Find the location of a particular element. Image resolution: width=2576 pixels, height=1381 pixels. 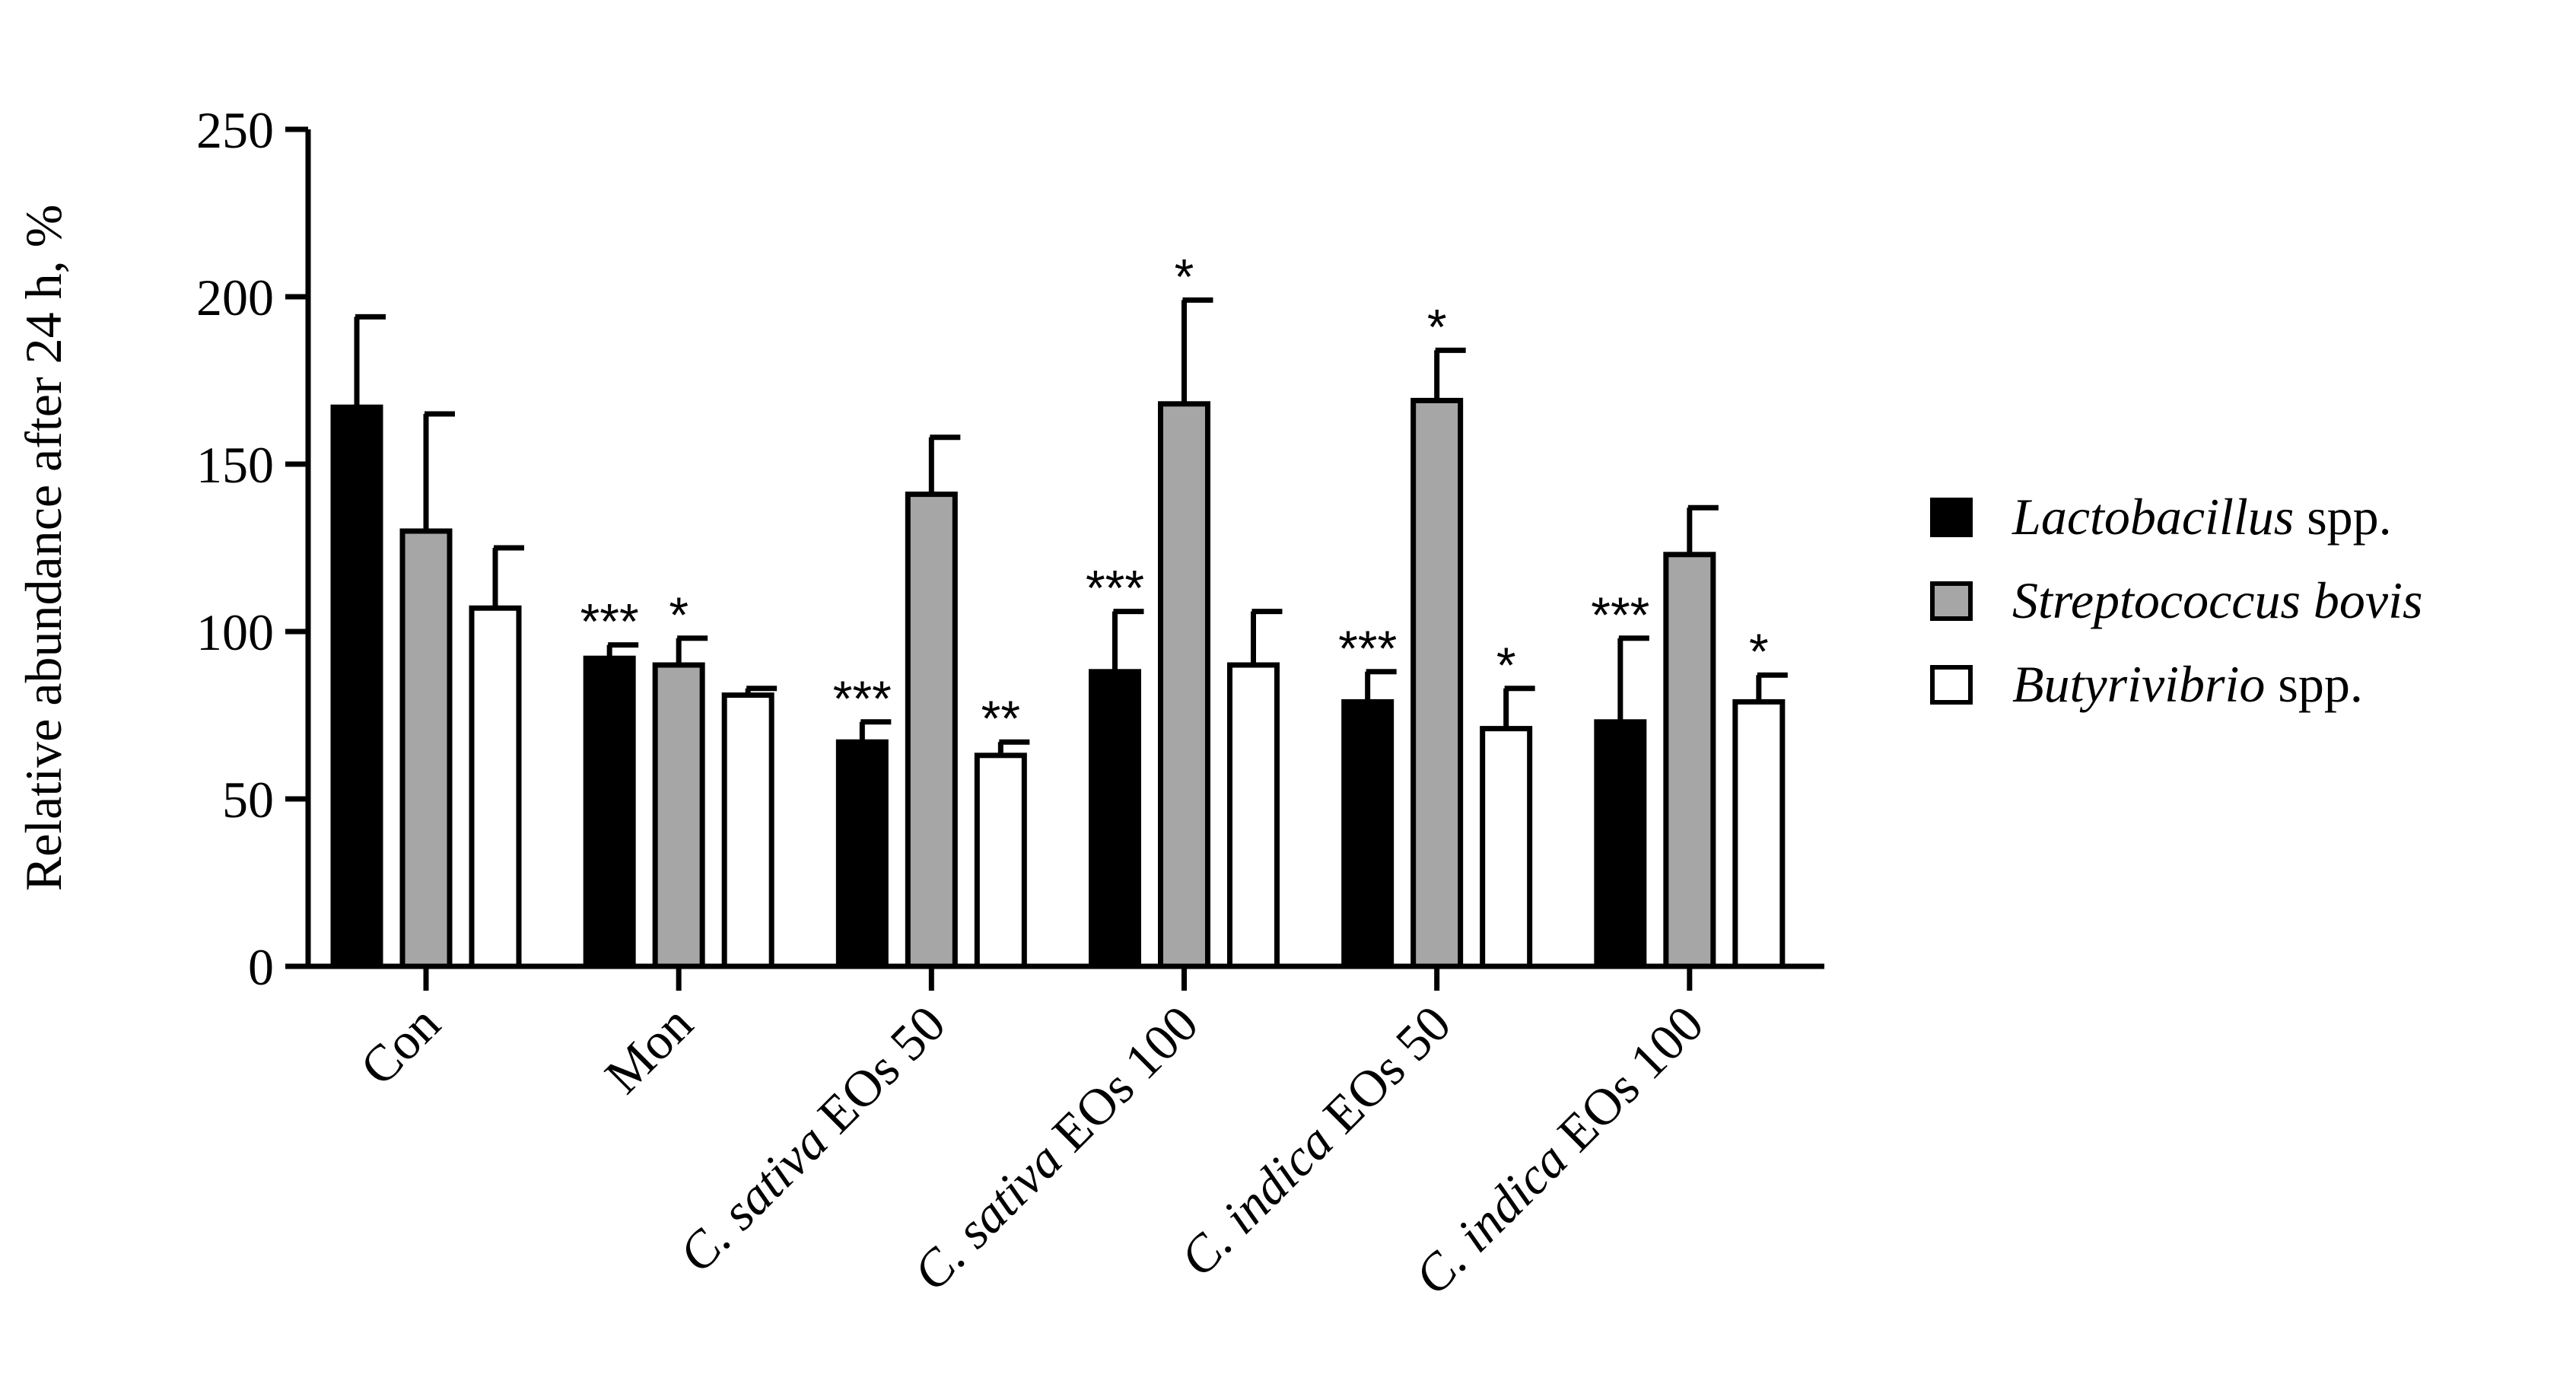

legend-entry: Butyrivibrio spp. is located at coordinates (2187, 684).